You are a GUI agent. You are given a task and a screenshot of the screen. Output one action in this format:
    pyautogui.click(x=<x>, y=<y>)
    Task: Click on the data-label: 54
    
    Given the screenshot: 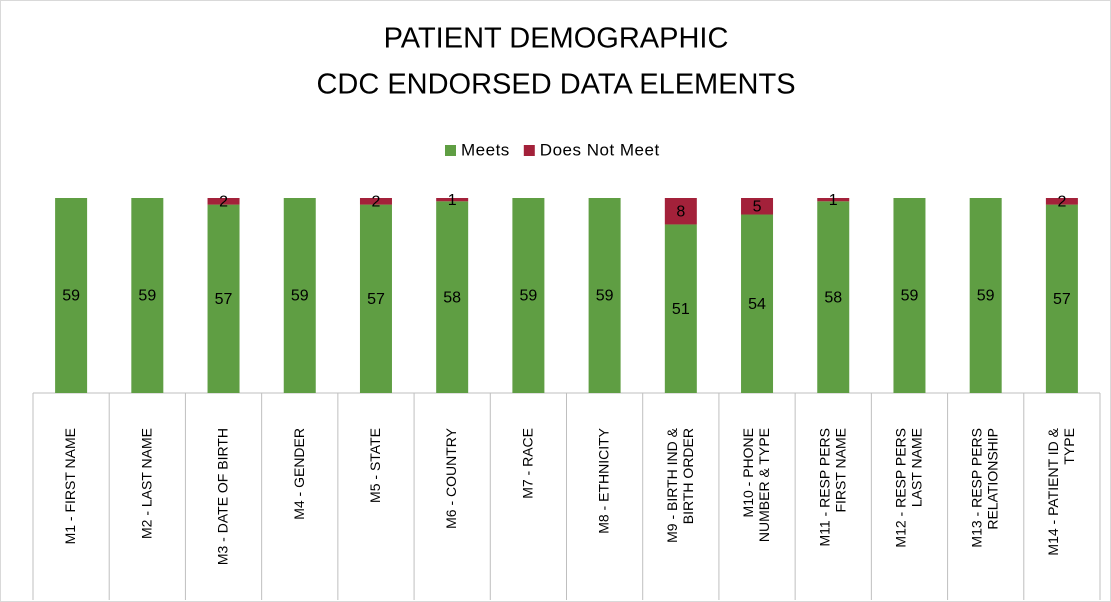 What is the action you would take?
    pyautogui.click(x=757, y=304)
    